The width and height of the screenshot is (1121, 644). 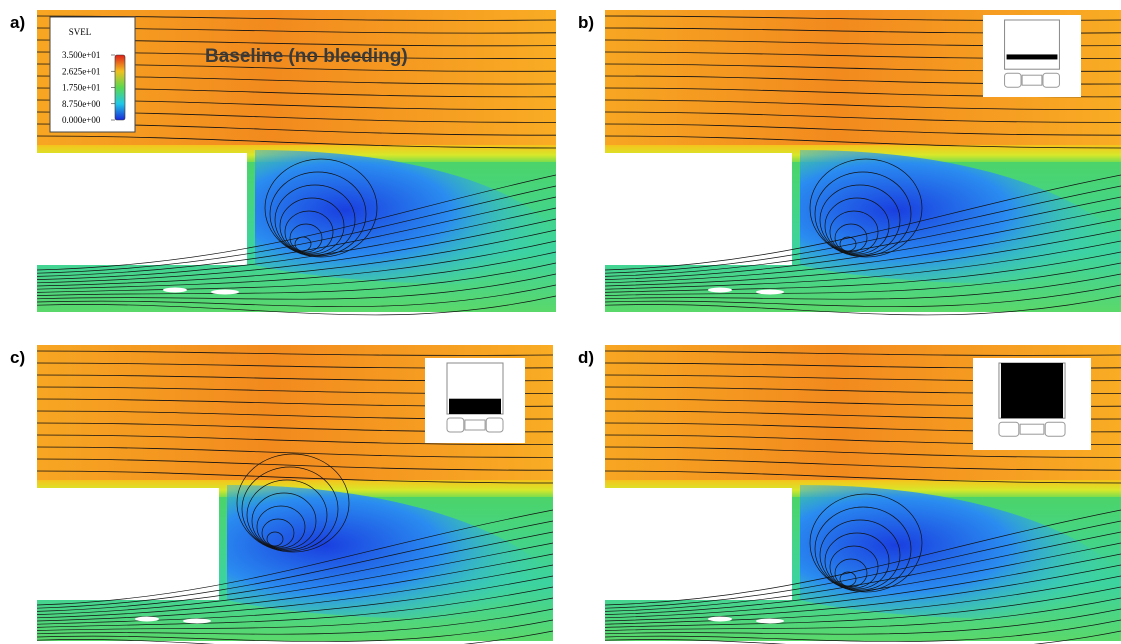 What do you see at coordinates (81, 88) in the screenshot?
I see `colorbar-tick-label: 1.750e+01` at bounding box center [81, 88].